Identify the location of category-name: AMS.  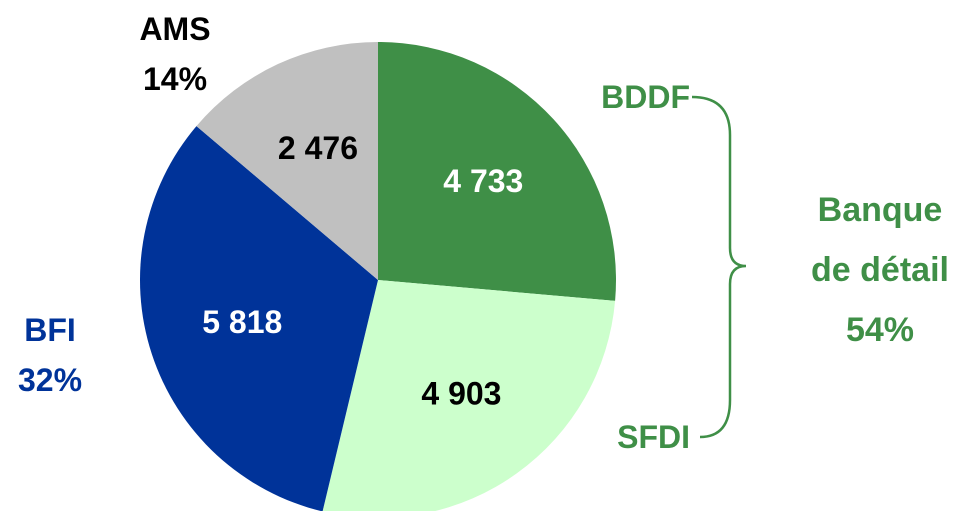
(175, 29).